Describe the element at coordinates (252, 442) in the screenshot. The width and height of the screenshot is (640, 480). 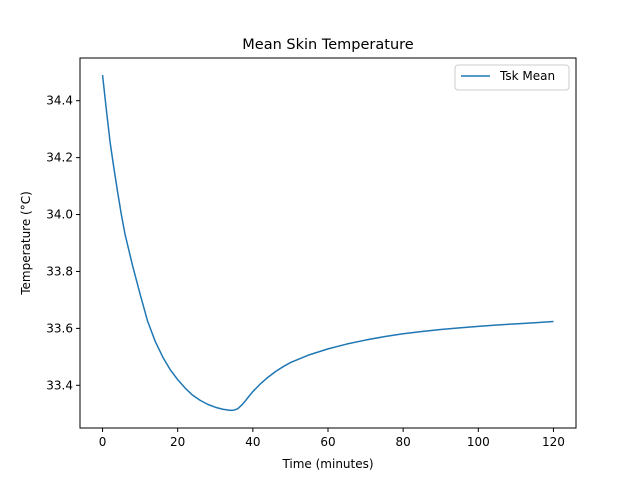
I see `x-tick-label: 40` at that location.